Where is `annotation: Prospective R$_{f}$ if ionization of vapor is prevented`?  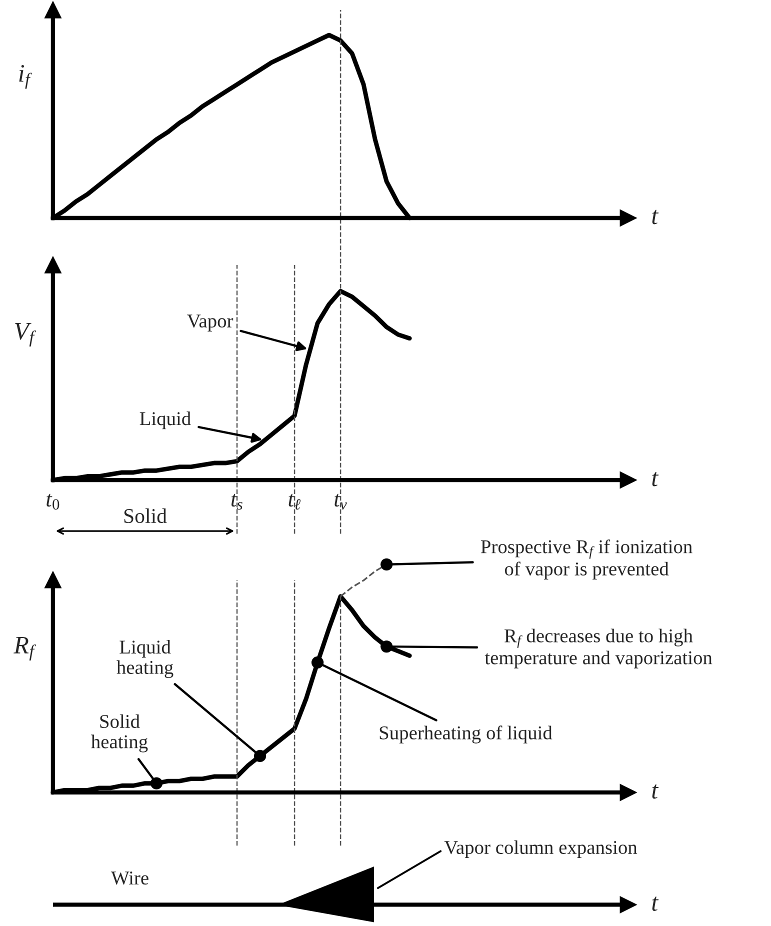 annotation: Prospective R$_{f}$ if ionization of vapor is prevented is located at coordinates (586, 559).